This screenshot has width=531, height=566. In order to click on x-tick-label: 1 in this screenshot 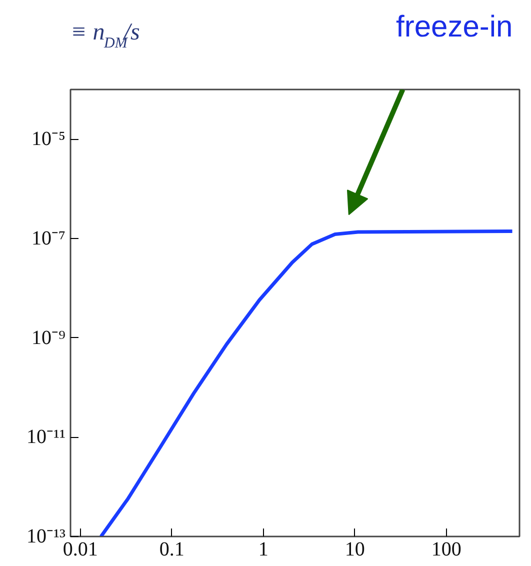, I will do `click(263, 549)`.